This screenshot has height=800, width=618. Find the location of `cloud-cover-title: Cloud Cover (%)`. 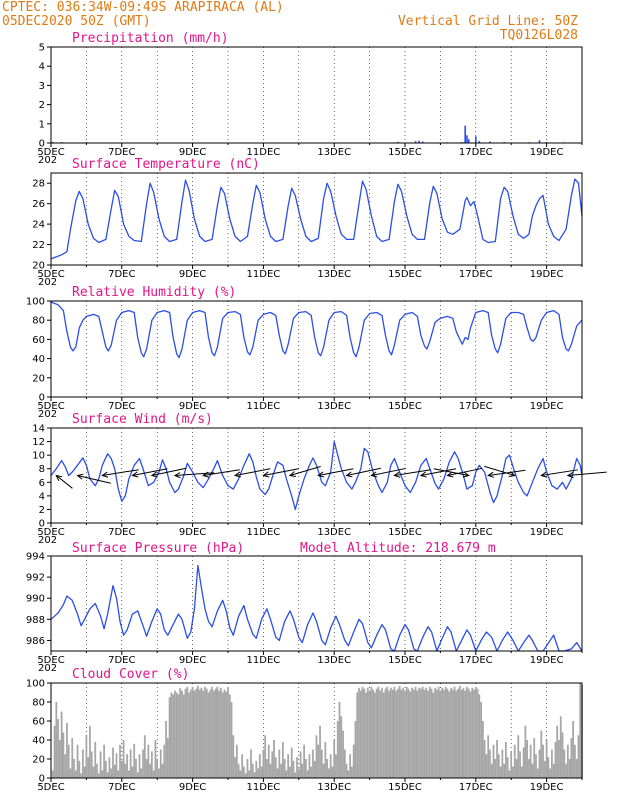

cloud-cover-title: Cloud Cover (%) is located at coordinates (130, 674).